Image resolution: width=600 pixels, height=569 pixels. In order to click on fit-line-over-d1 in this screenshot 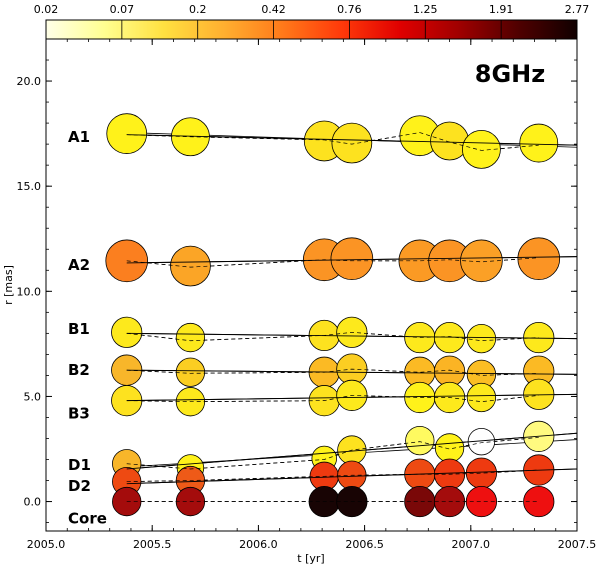, I will do `click(352, 451)`.